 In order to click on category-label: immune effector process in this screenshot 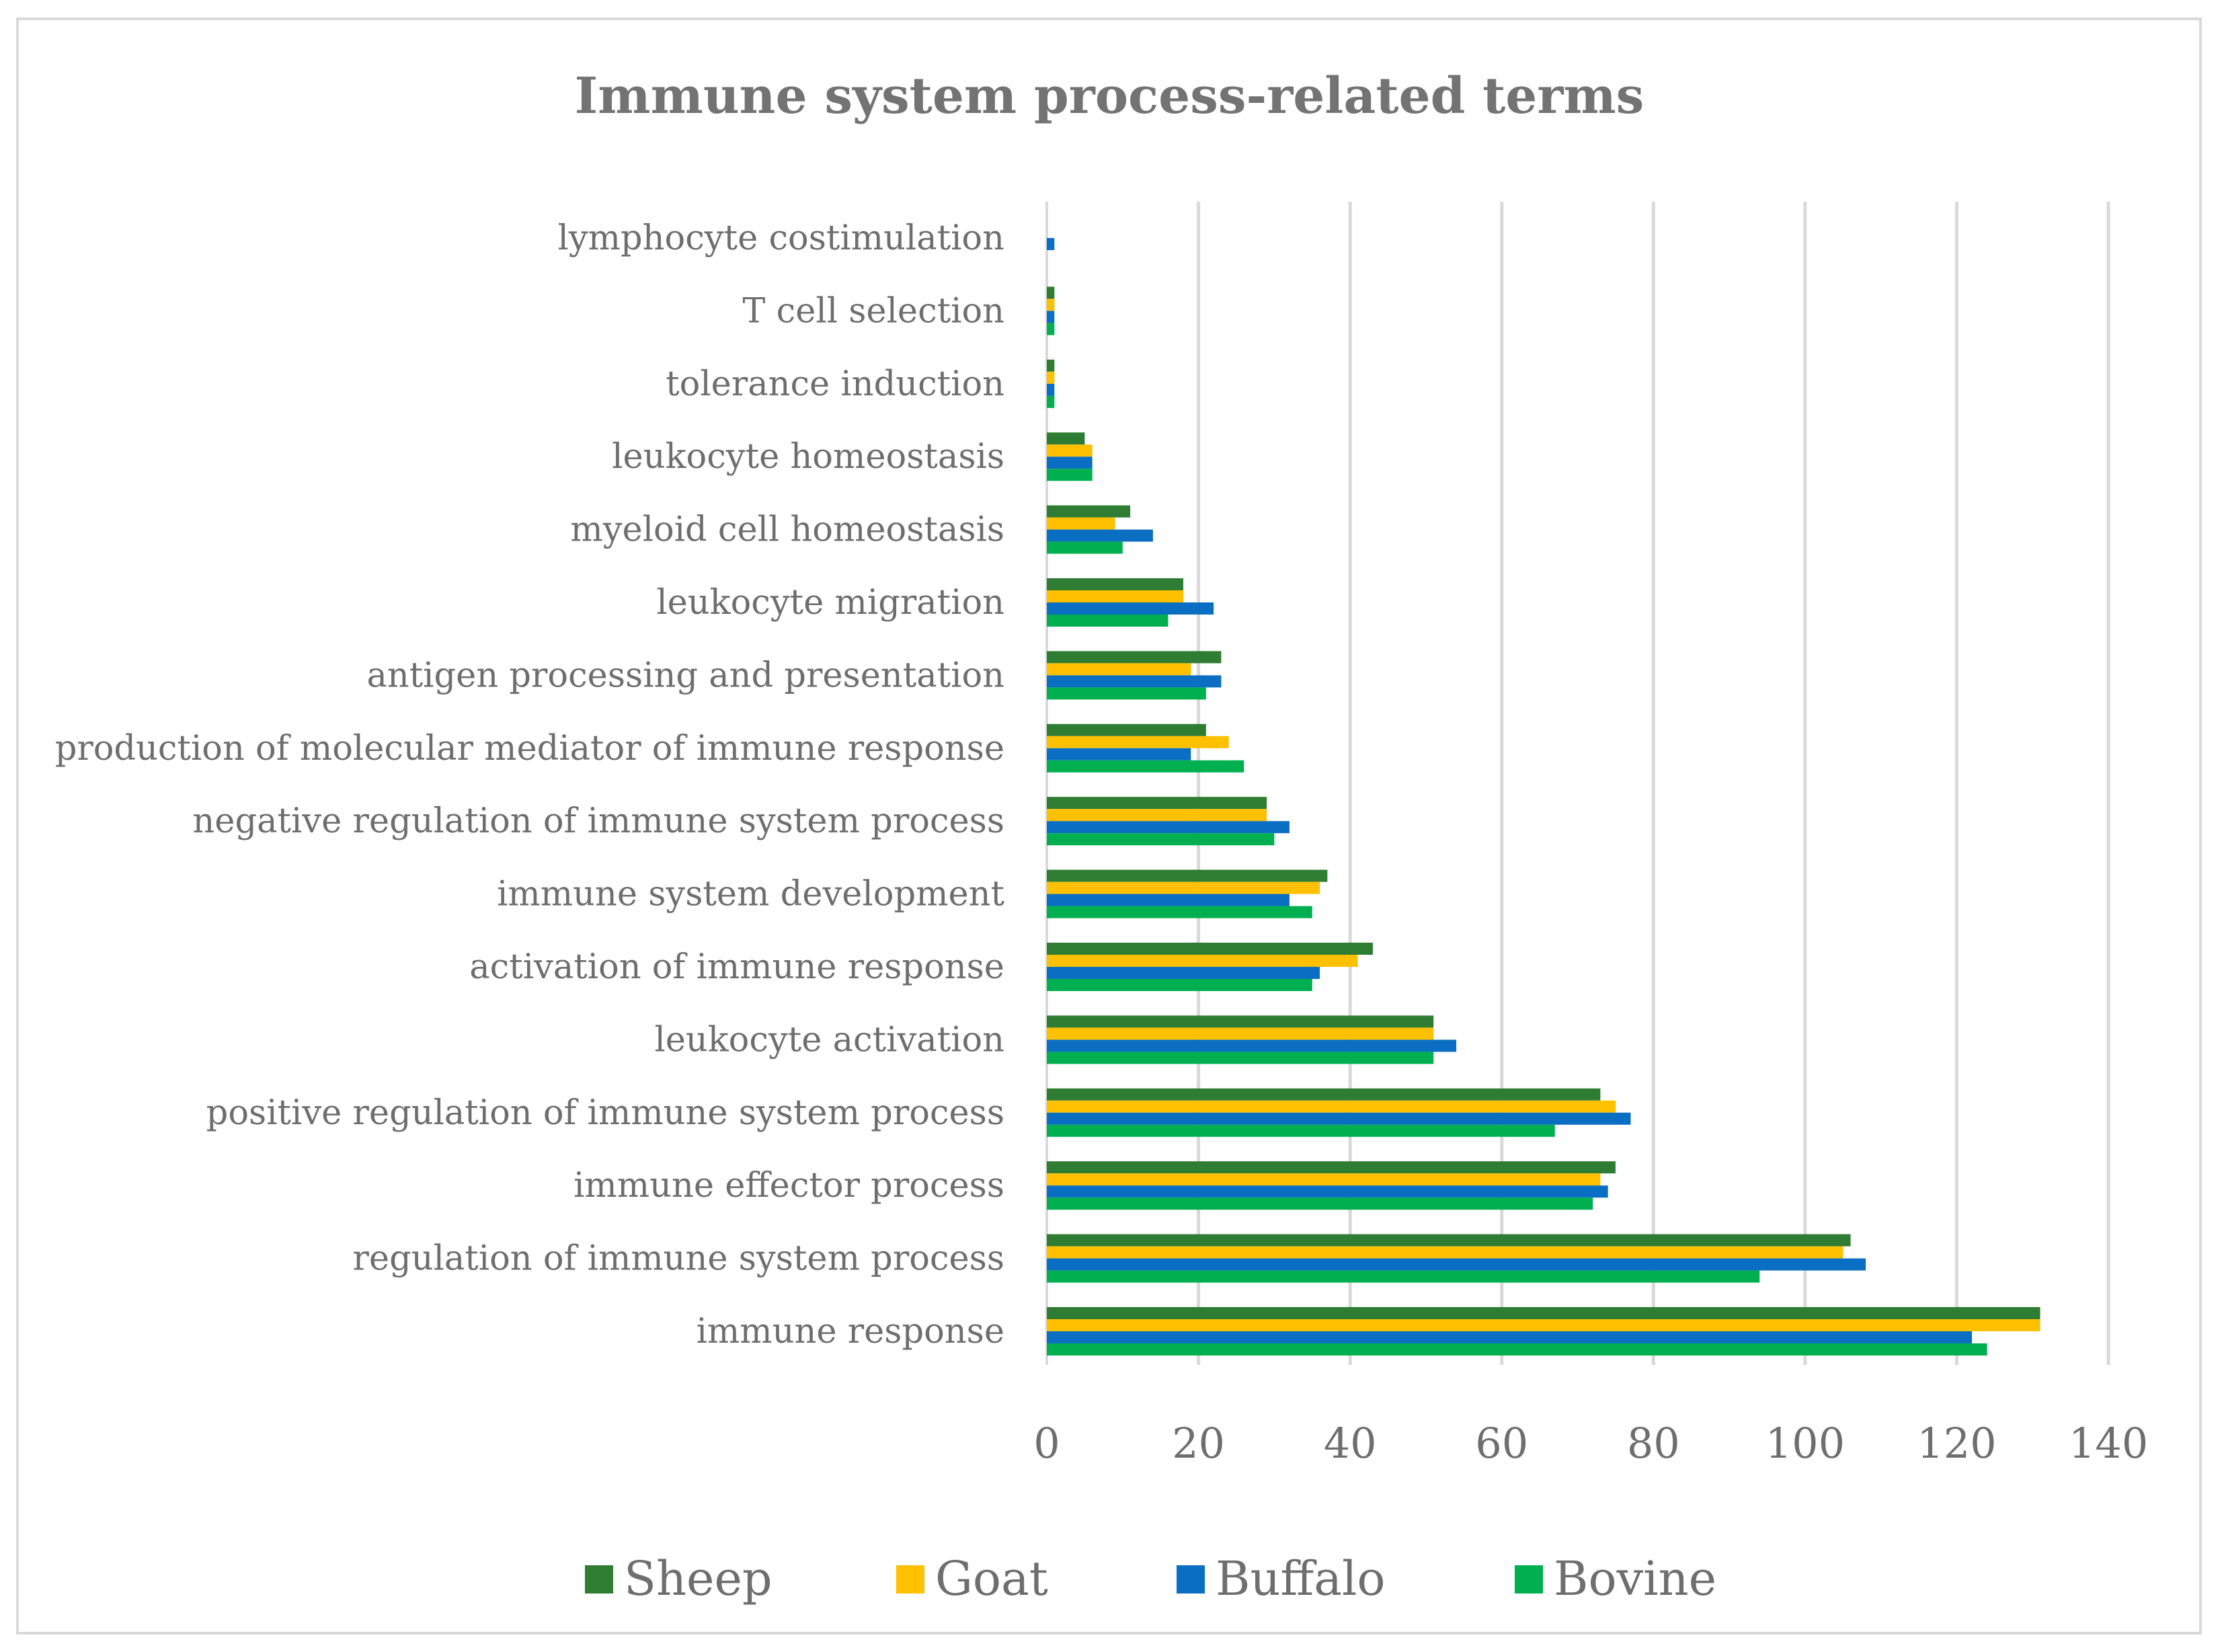, I will do `click(788, 1186)`.